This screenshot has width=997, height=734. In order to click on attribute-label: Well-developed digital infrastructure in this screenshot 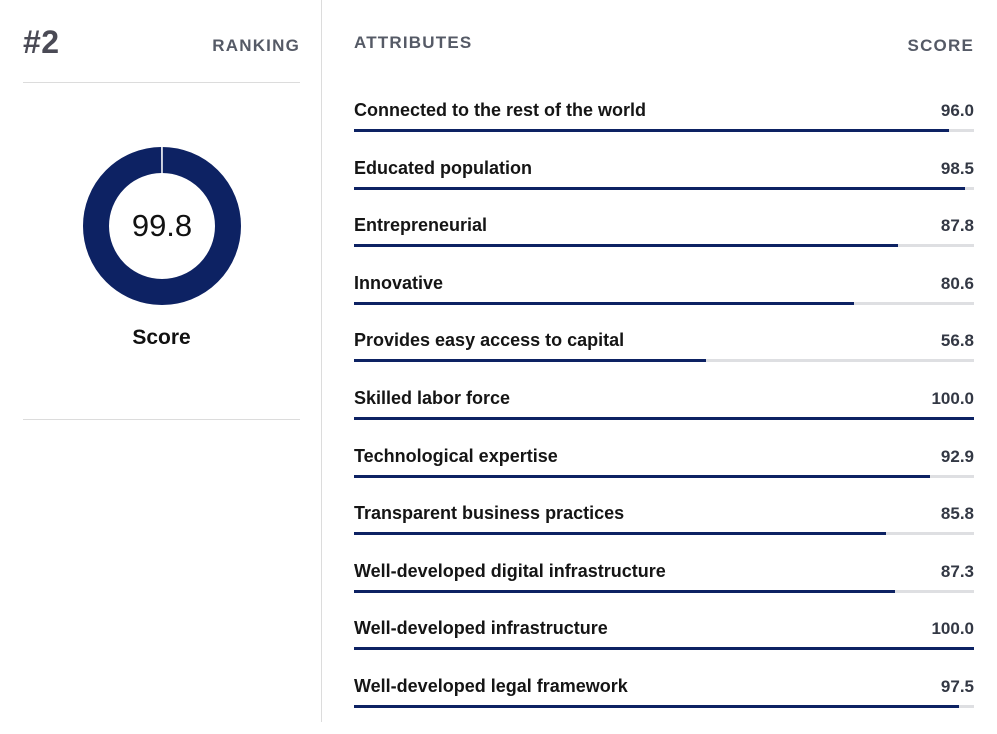, I will do `click(510, 570)`.